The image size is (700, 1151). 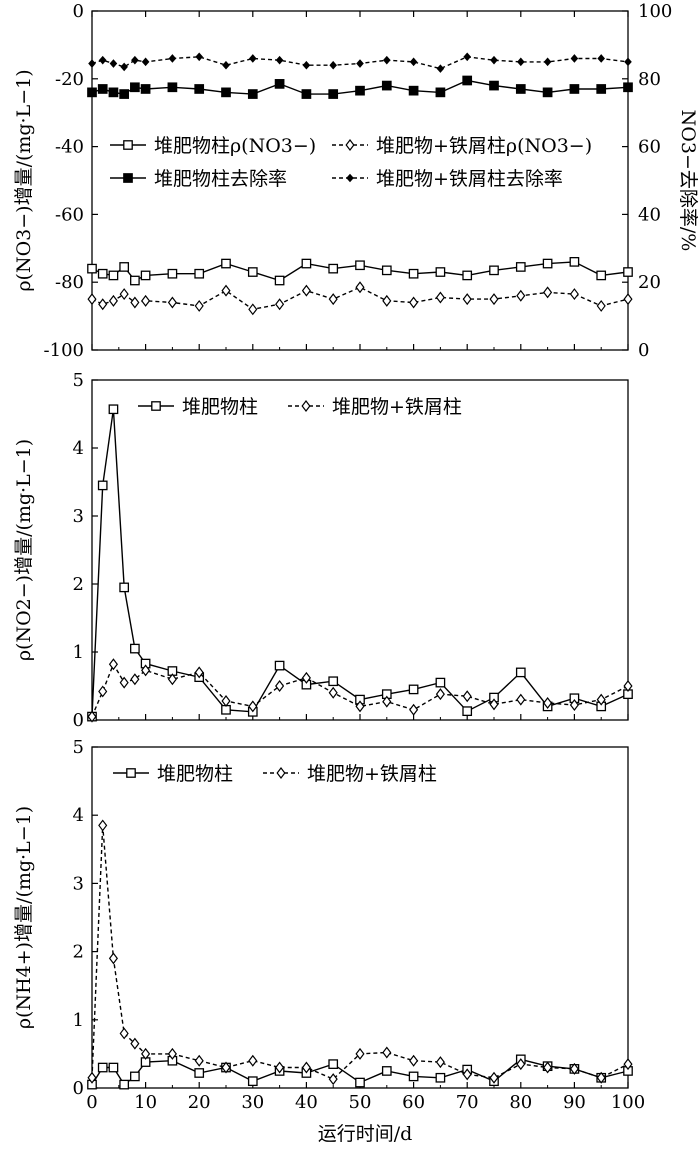 I want to click on y2-tick-label: 20, so click(x=649, y=282).